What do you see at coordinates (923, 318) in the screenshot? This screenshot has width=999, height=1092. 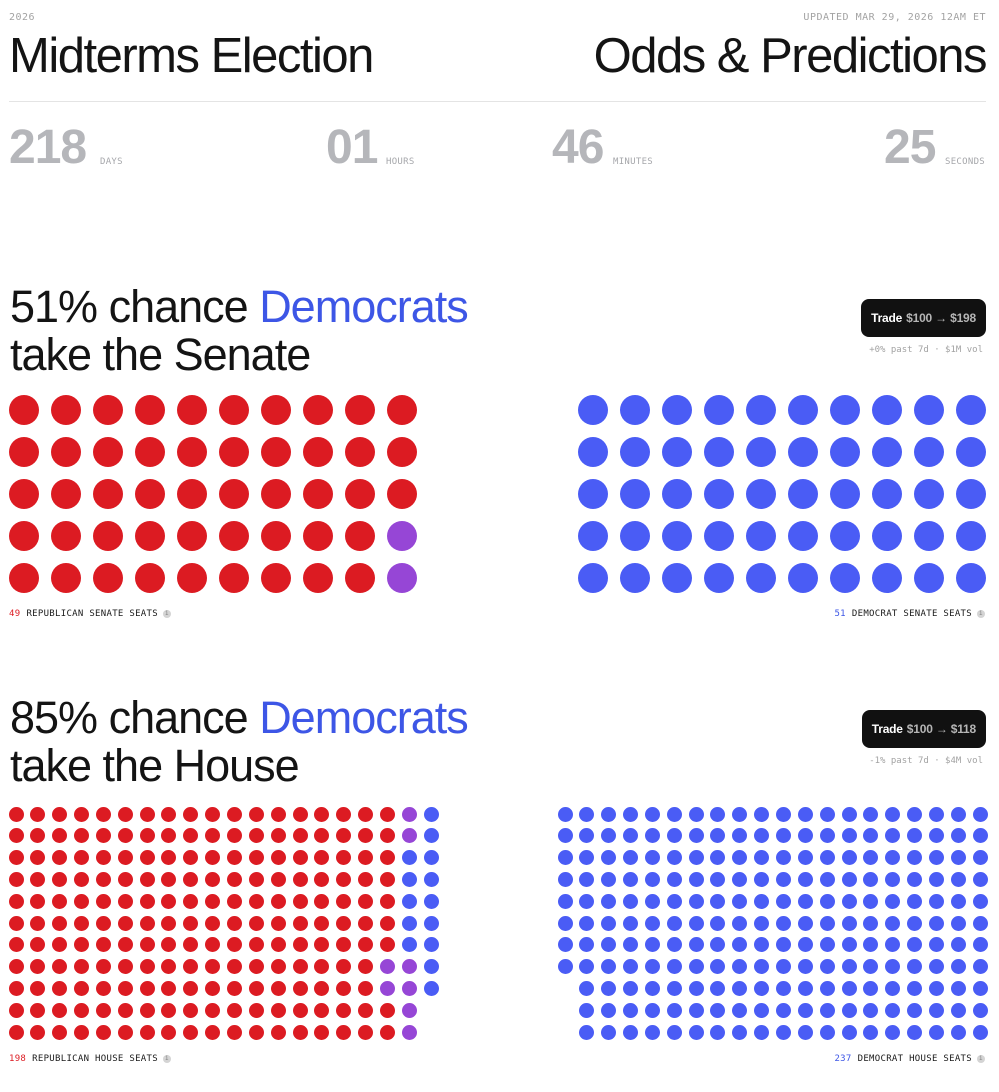 I see `senate-trade-button: Trade $100 → $198` at bounding box center [923, 318].